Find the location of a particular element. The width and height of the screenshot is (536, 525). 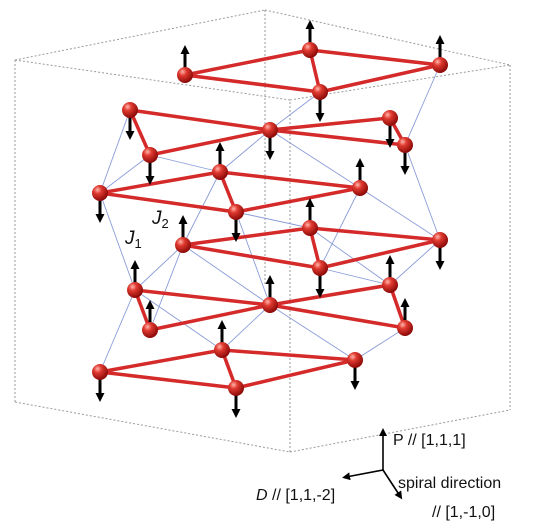

j1-label: J1 is located at coordinates (133, 239).